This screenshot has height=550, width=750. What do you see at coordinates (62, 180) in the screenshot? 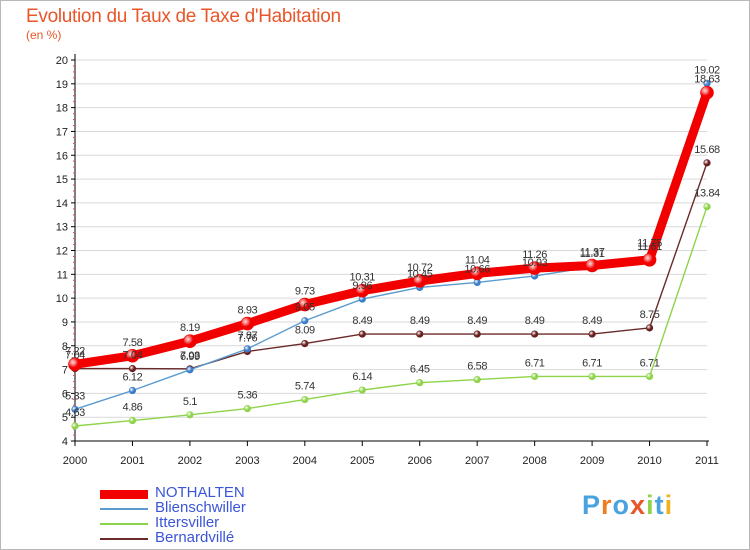
I see `y-tick-label: 15` at bounding box center [62, 180].